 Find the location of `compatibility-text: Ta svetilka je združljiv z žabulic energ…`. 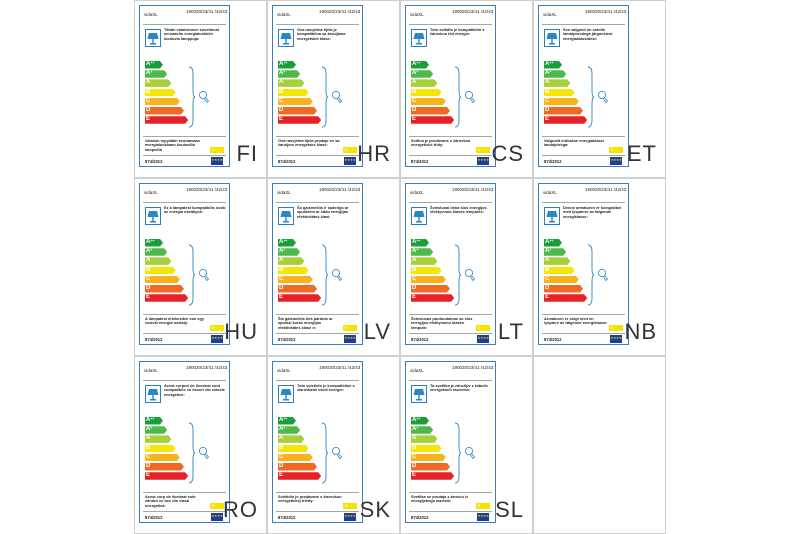

compatibility-text: Ta svetilka je združljiv z žabulic energ… is located at coordinates (459, 388).